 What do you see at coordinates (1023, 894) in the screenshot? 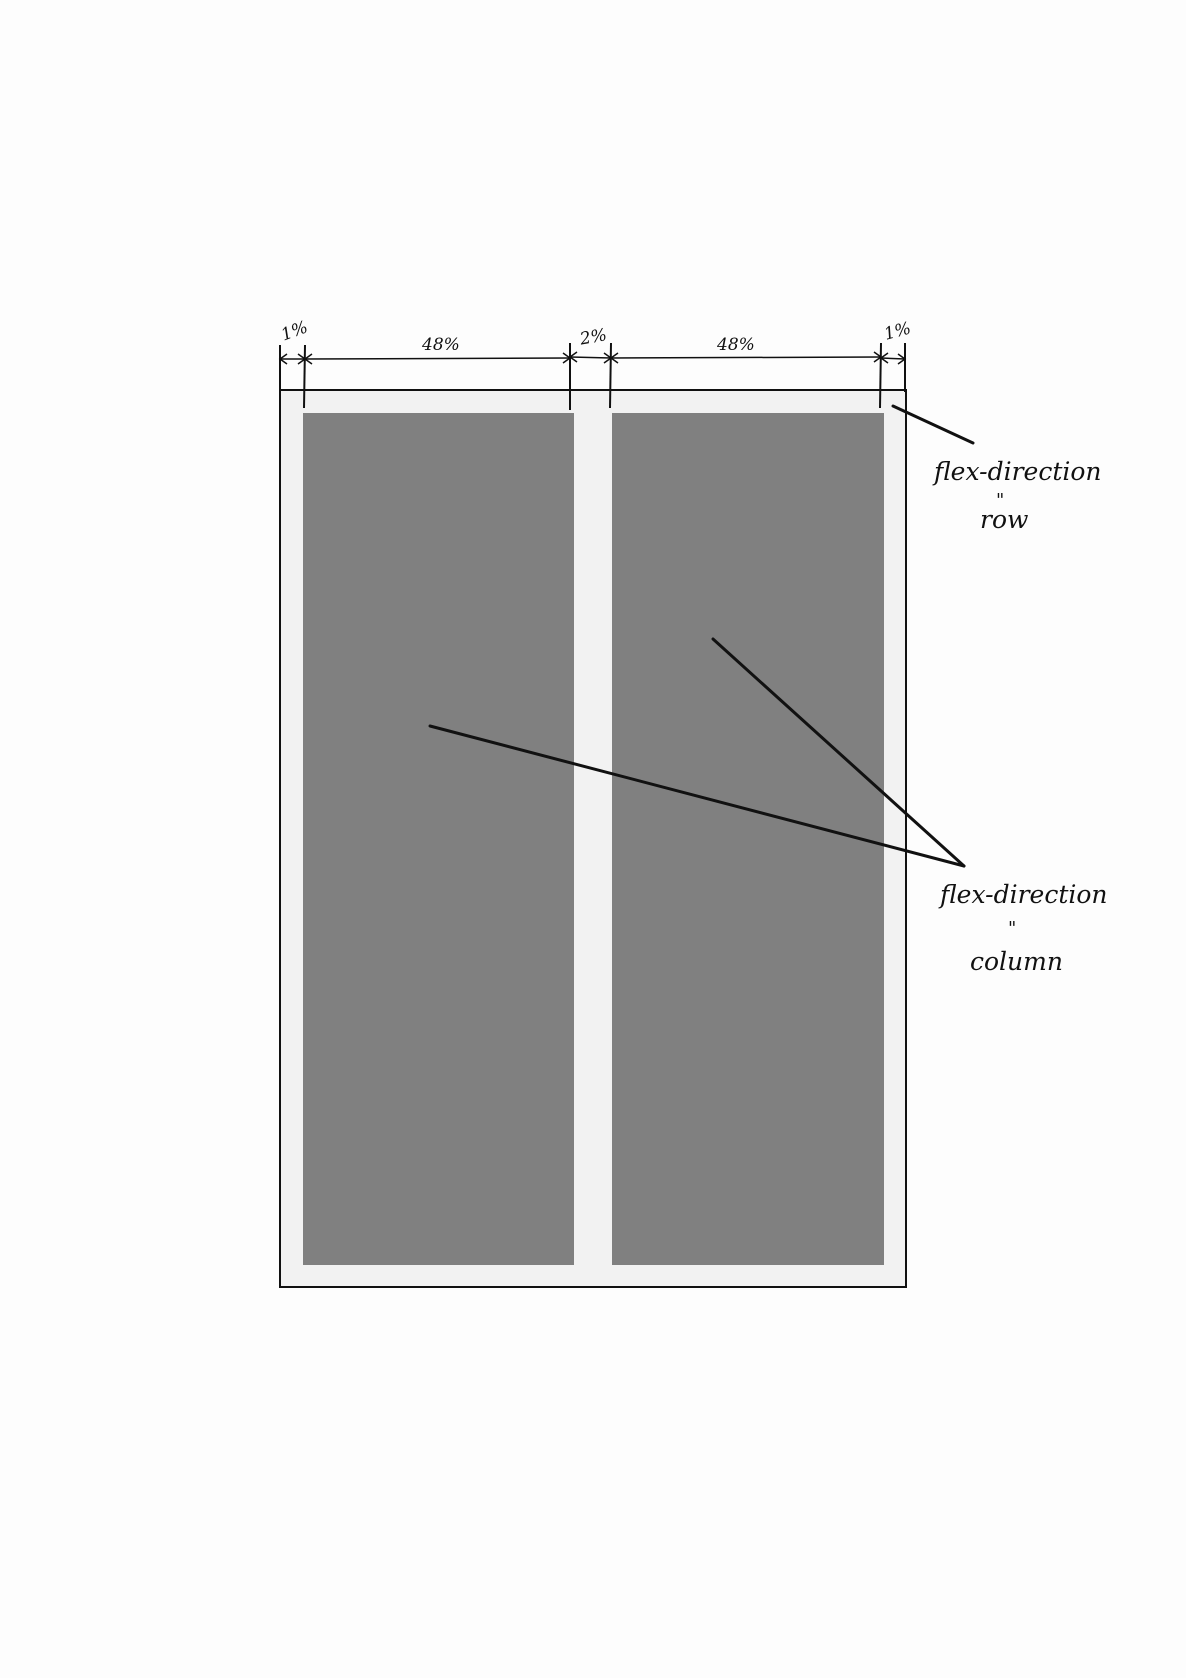
I see `columns-annotation-property: flex-direction` at bounding box center [1023, 894].